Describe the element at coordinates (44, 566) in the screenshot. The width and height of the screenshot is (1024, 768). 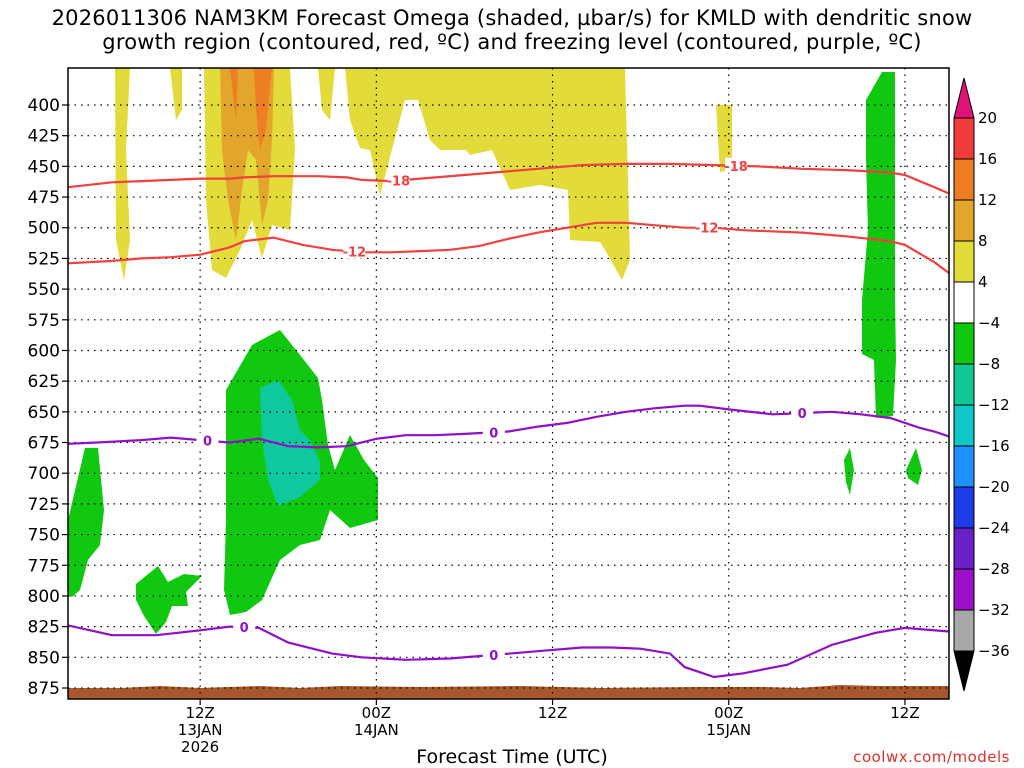
I see `y-tick-label: 775` at that location.